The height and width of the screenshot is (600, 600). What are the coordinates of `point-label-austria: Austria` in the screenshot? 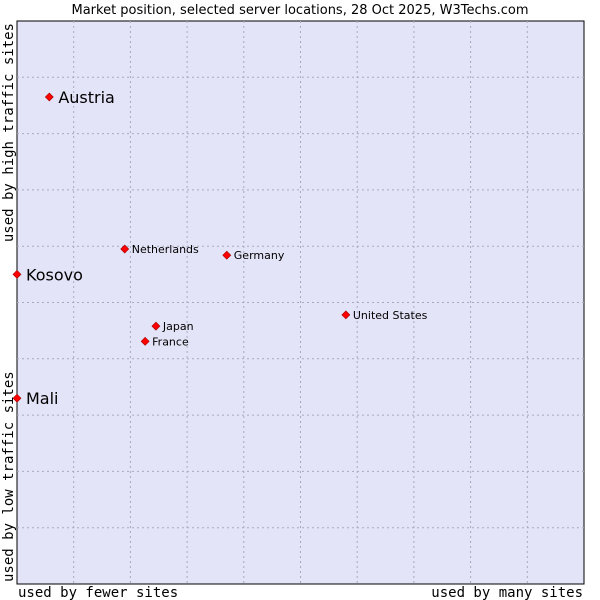 It's located at (86, 97).